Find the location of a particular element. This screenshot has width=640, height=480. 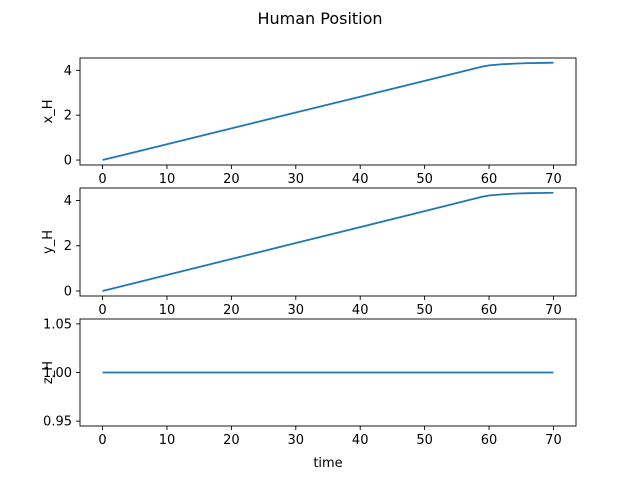

y-tick-label-z-h: 1.05 is located at coordinates (57, 324).